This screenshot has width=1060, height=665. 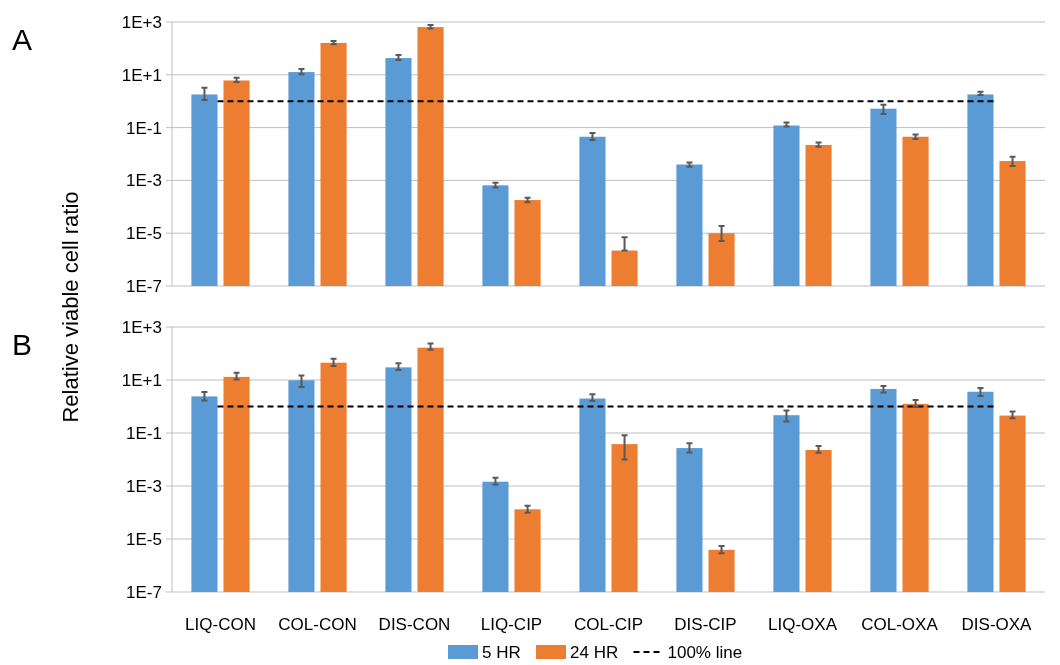 I want to click on x-tick-label: COL-OXA, so click(x=900, y=624).